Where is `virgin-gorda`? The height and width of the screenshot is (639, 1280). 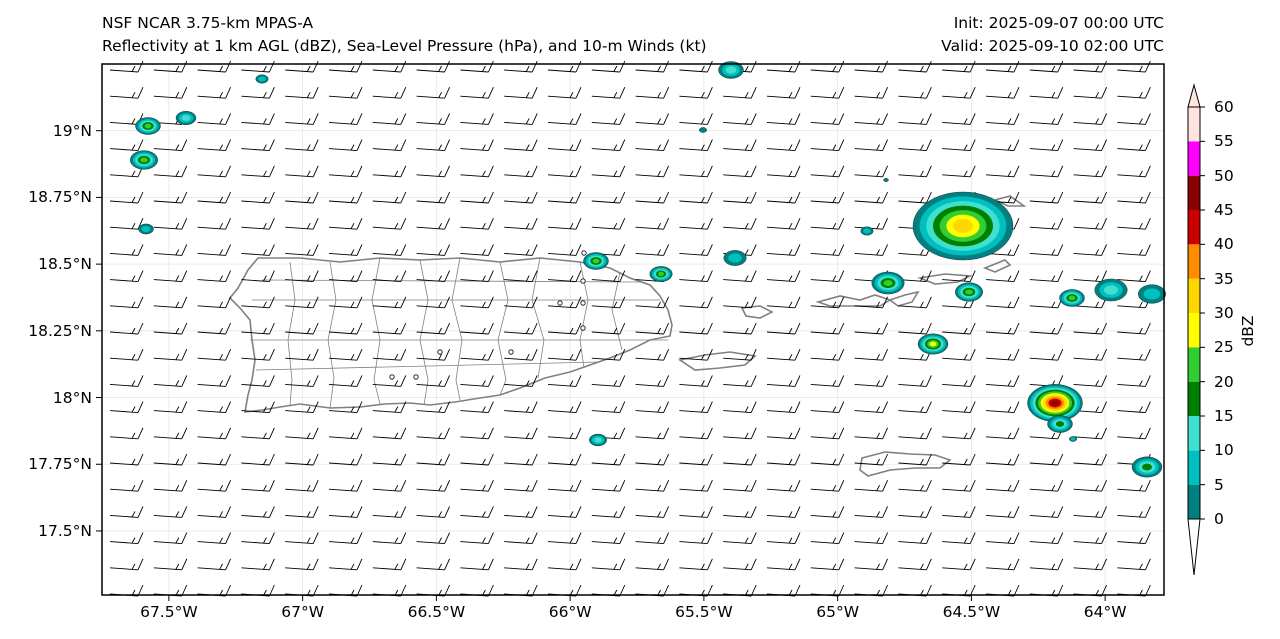
virgin-gorda is located at coordinates (997, 266).